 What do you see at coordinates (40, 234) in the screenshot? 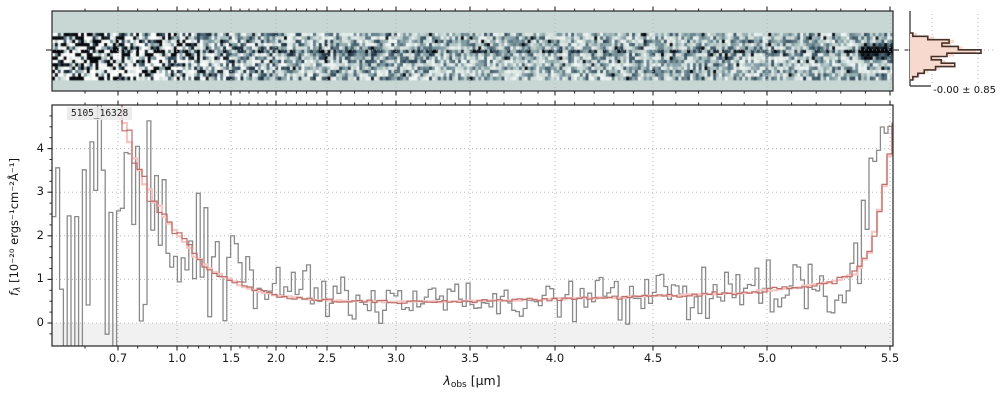
I see `y-tick-label: 2` at bounding box center [40, 234].